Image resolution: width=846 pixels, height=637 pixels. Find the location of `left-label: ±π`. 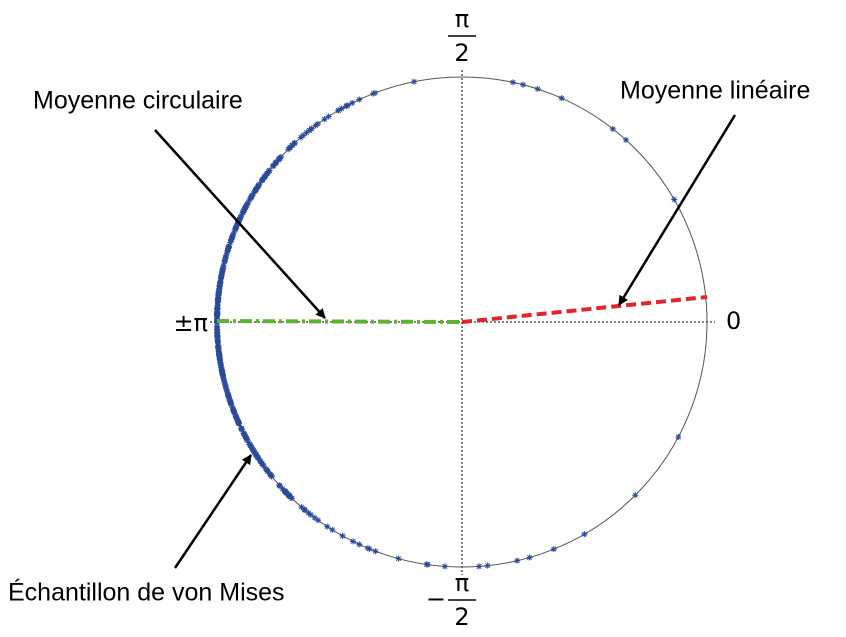

left-label: ±π is located at coordinates (190, 323).